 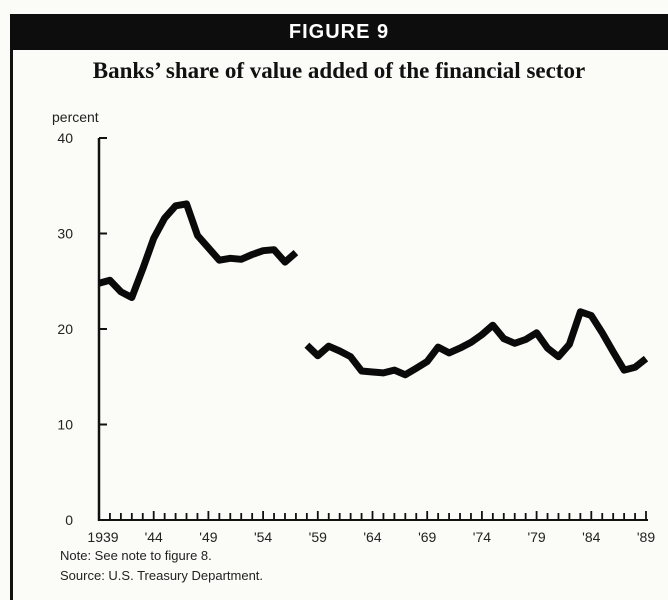 What do you see at coordinates (263, 537) in the screenshot?
I see `x-tick-label: '54` at bounding box center [263, 537].